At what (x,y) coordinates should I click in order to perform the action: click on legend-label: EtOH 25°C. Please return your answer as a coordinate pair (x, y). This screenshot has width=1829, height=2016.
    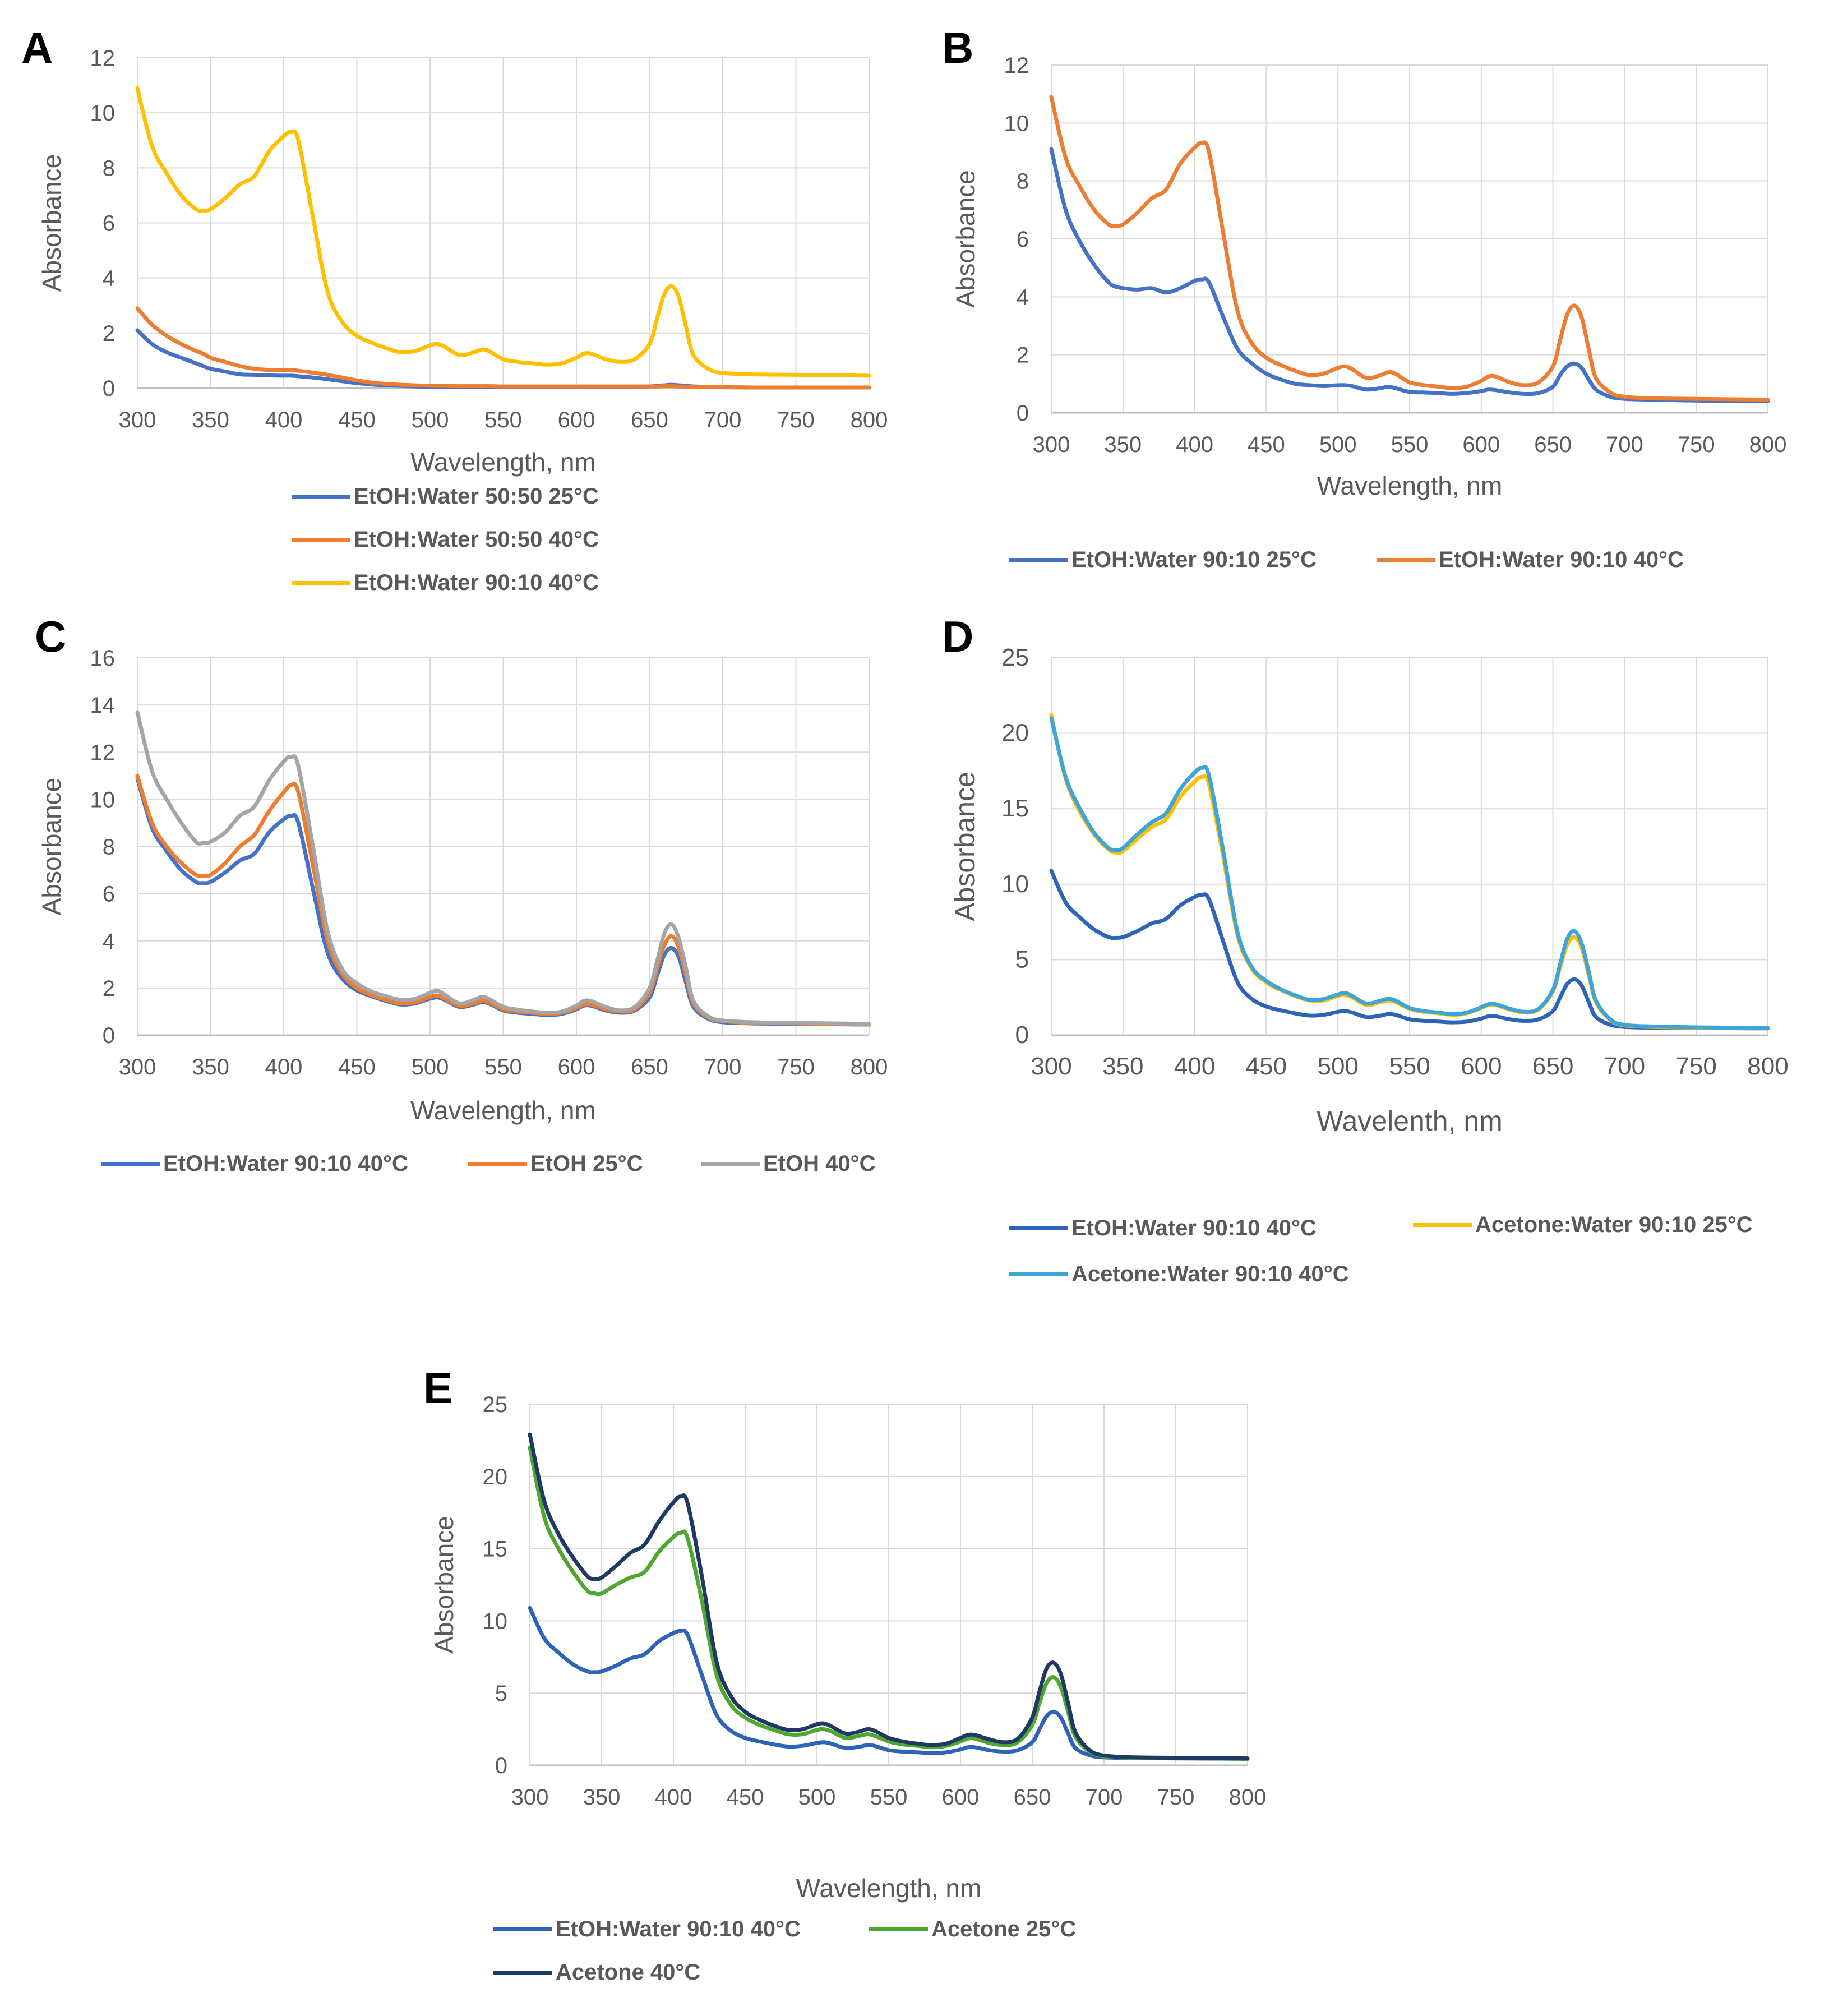
    Looking at the image, I should click on (586, 1163).